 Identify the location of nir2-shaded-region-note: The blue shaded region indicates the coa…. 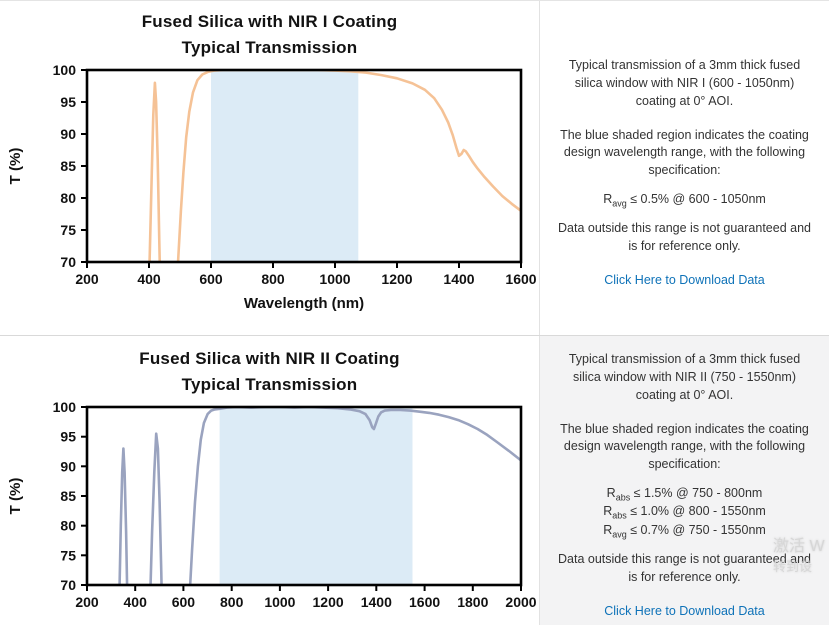
(684, 446).